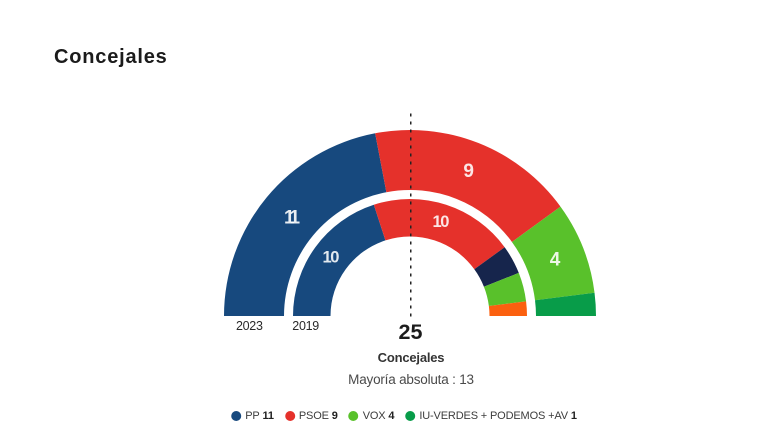 Image resolution: width=768 pixels, height=432 pixels. I want to click on svg-text: 4, so click(555, 260).